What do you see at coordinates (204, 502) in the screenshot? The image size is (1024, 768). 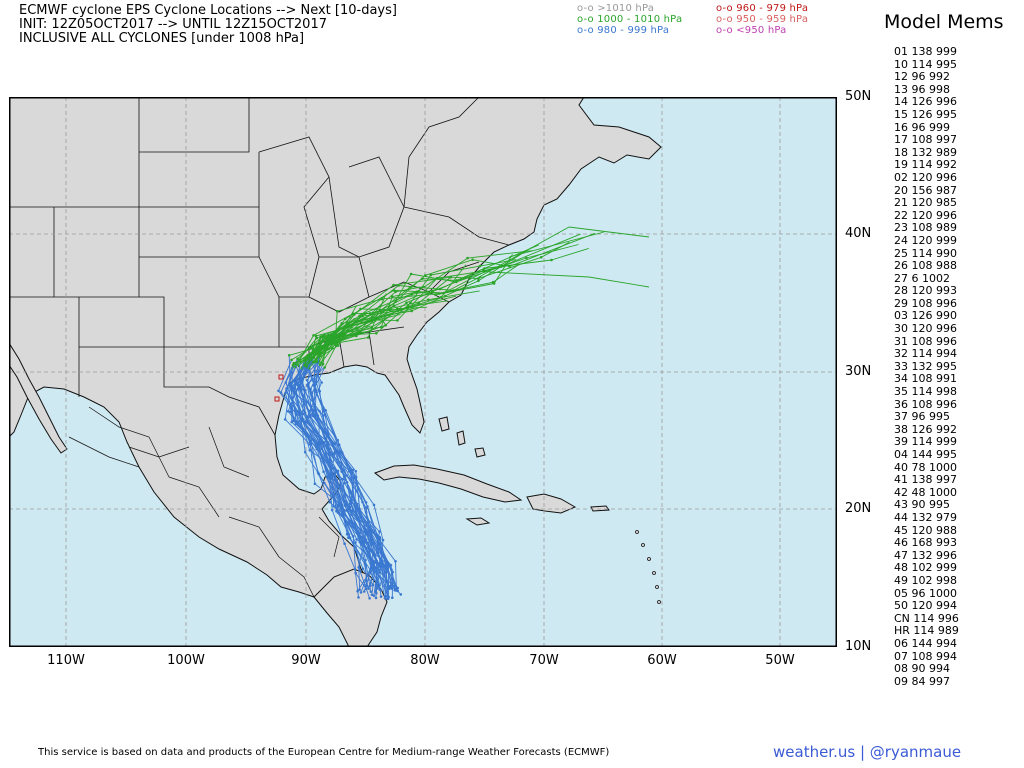 I see `mexico-borders` at bounding box center [204, 502].